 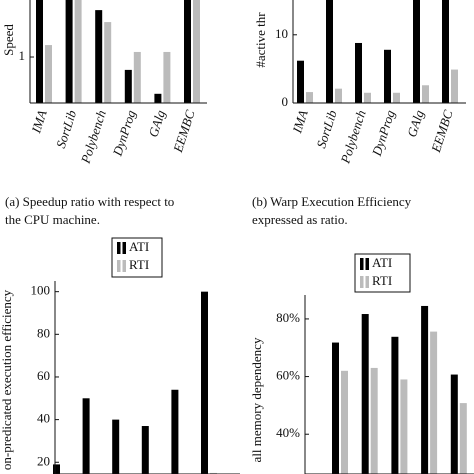 I want to click on y-tick-label: 100, so click(x=41, y=290).